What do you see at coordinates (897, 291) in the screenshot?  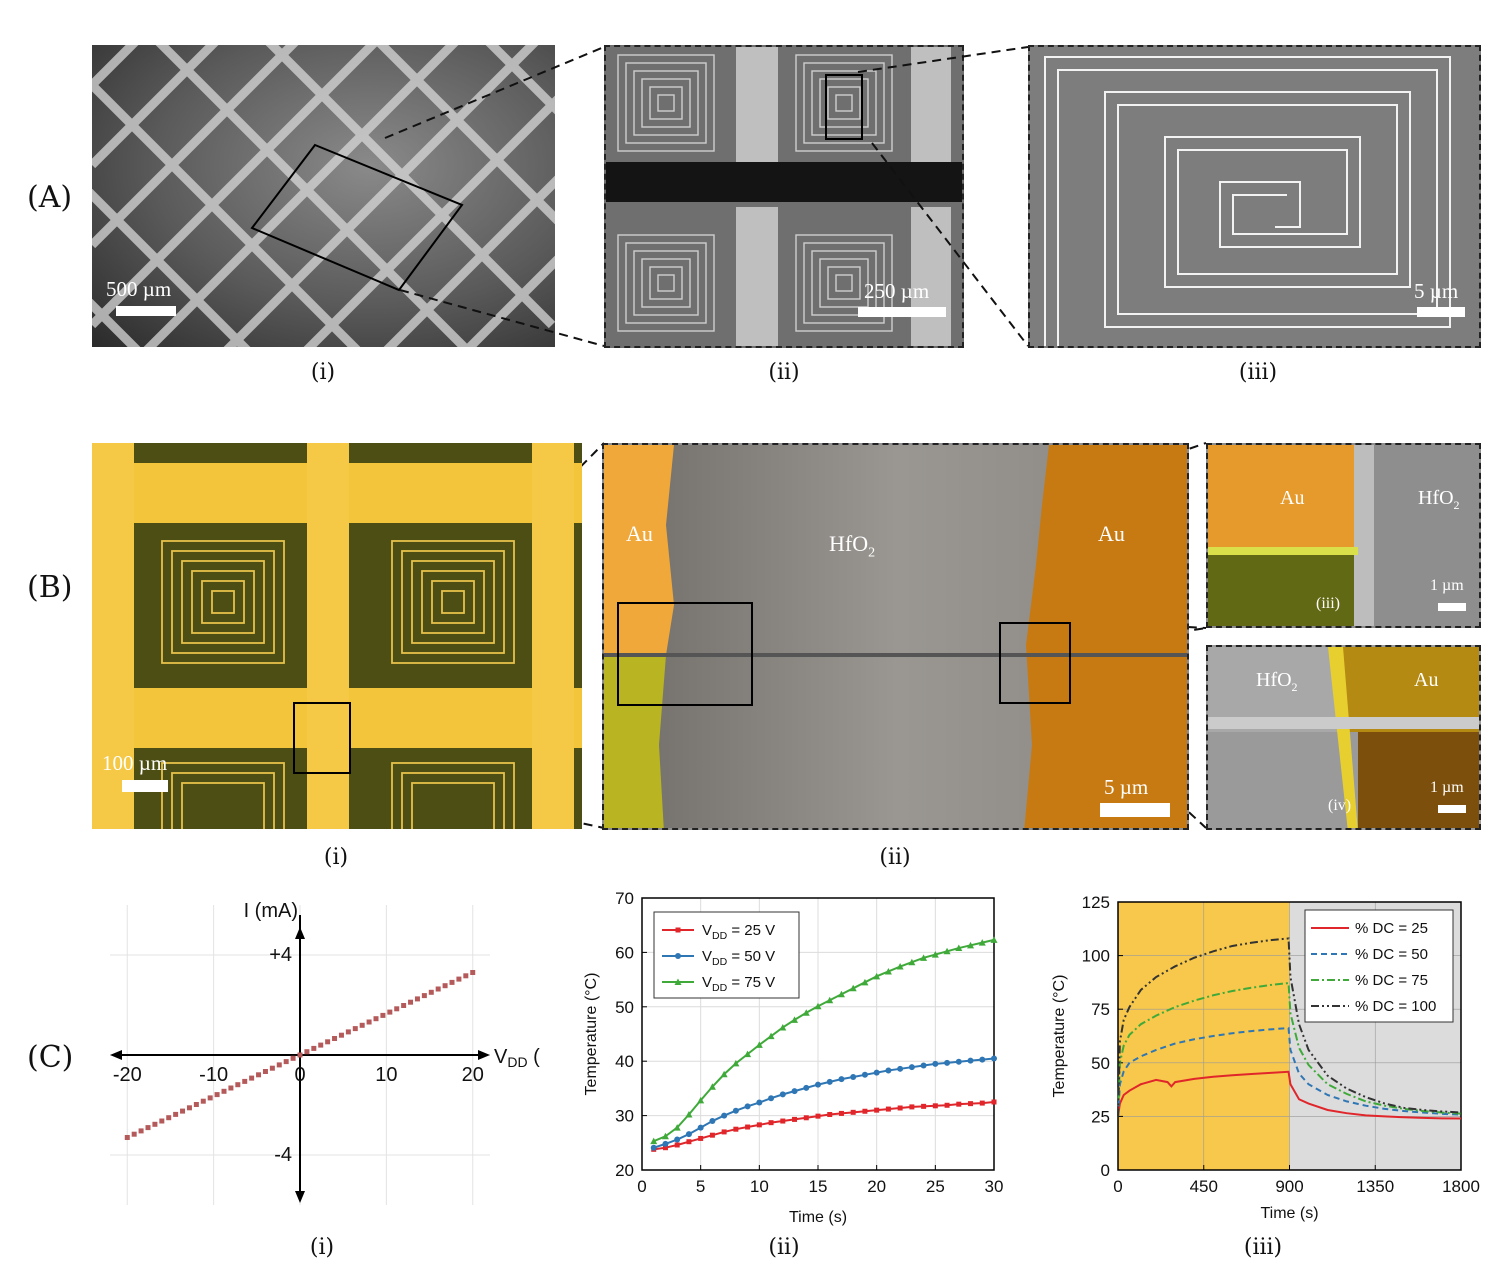 I see `scale-label-a-ii: 250 µm` at bounding box center [897, 291].